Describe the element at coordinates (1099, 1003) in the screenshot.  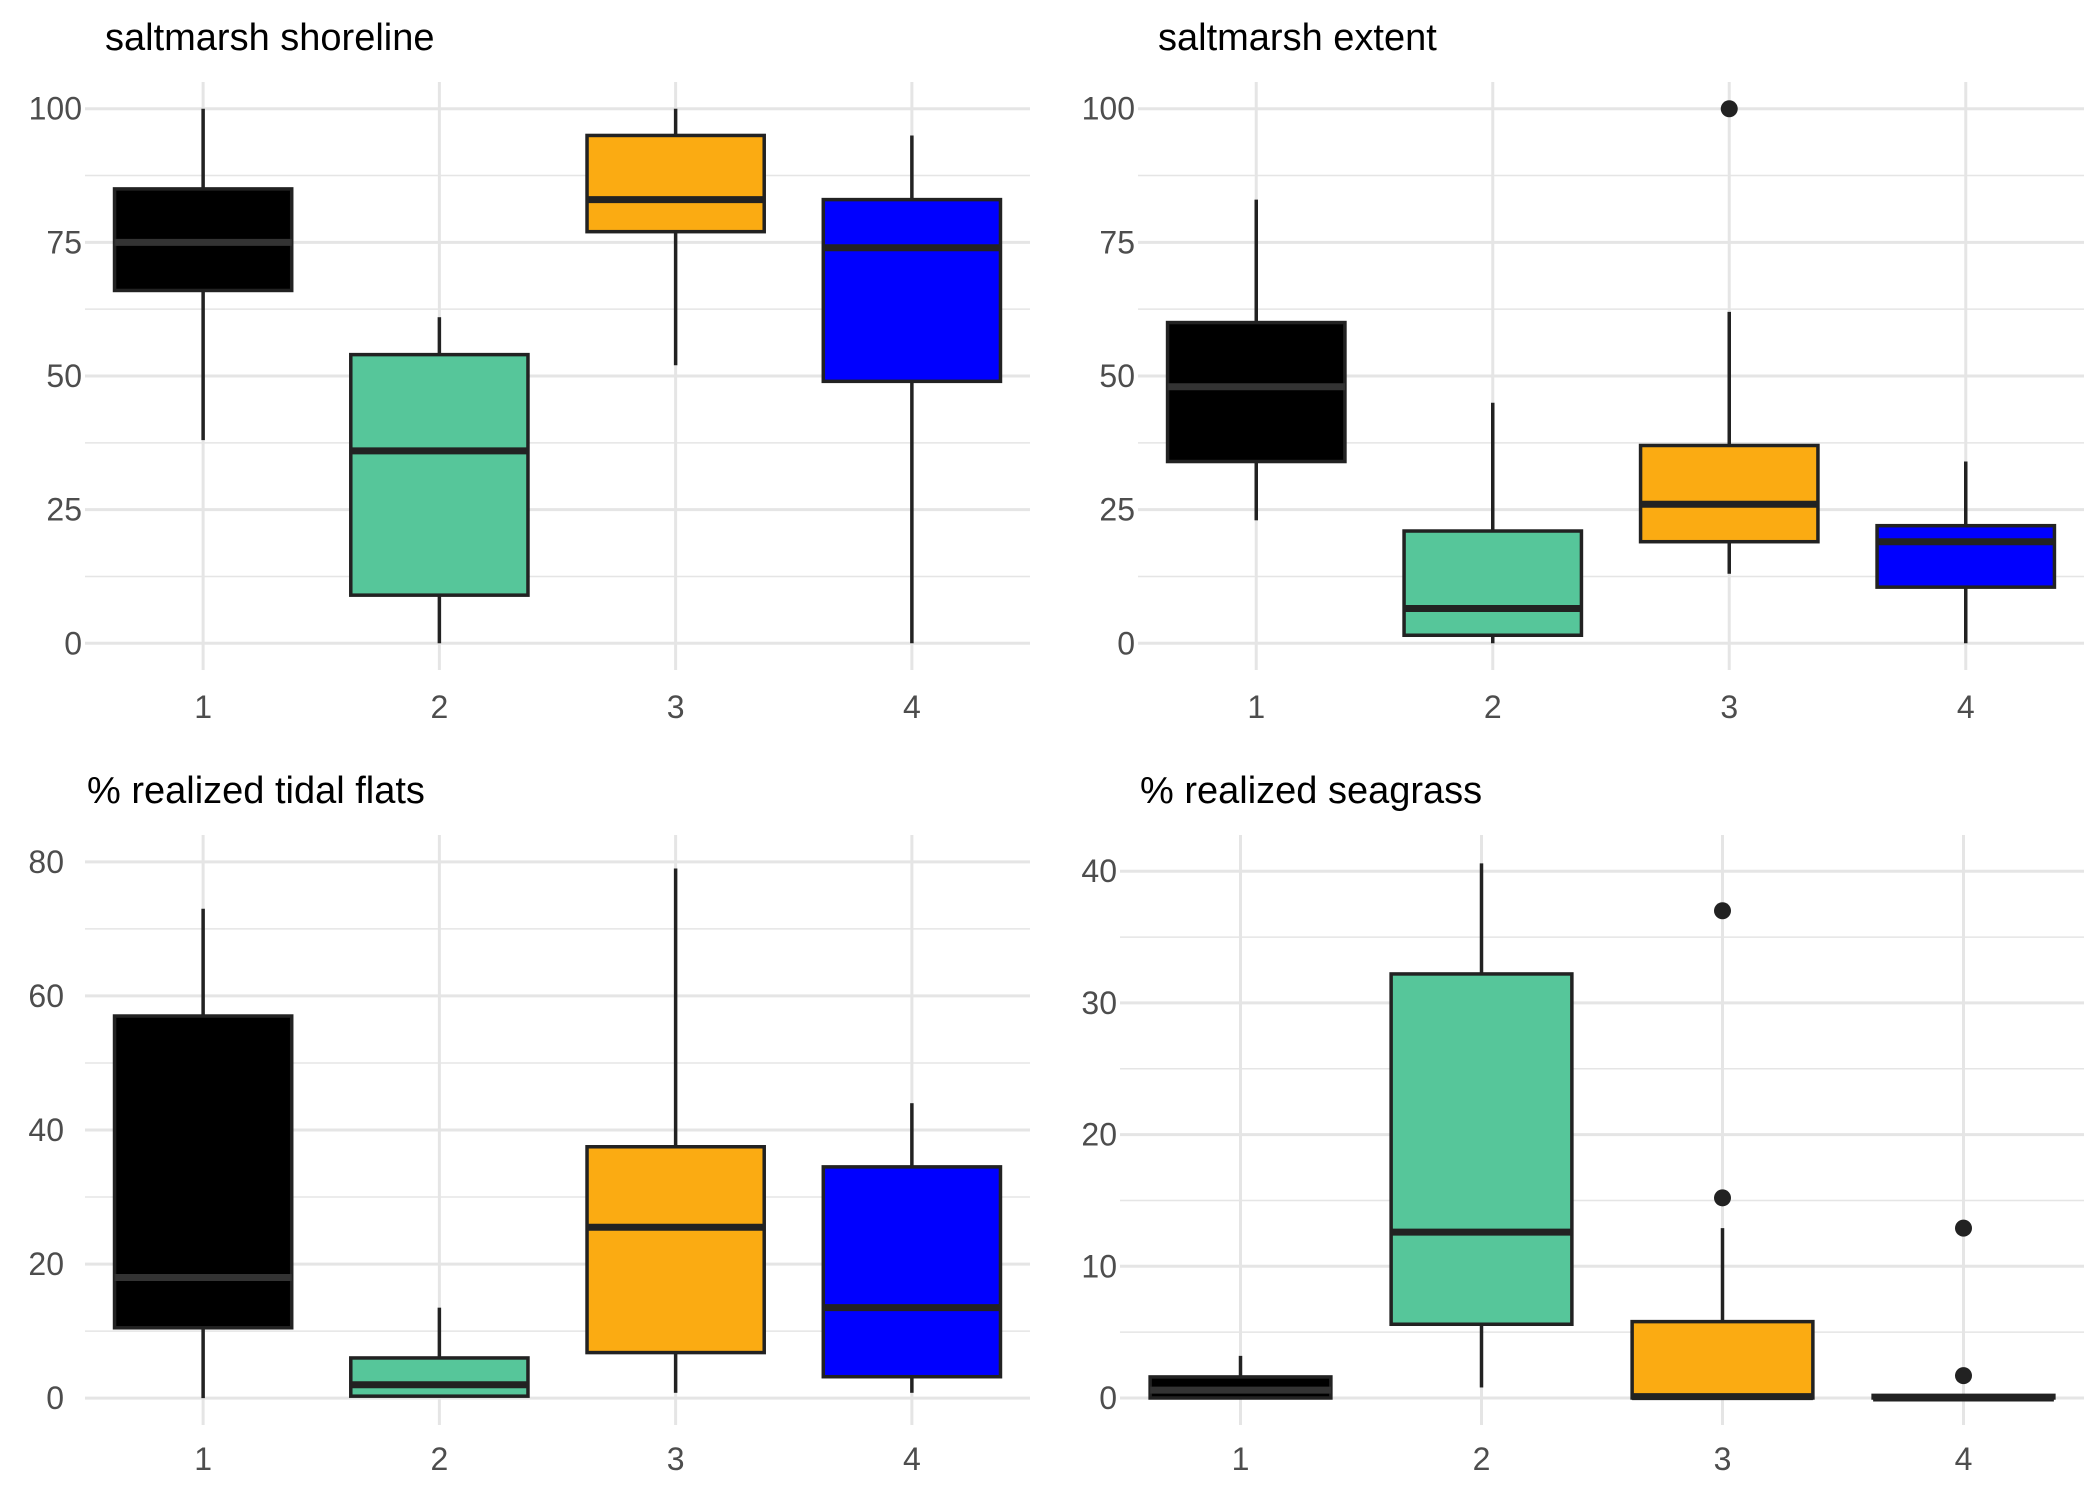
I see `y-tick-label: 30` at that location.